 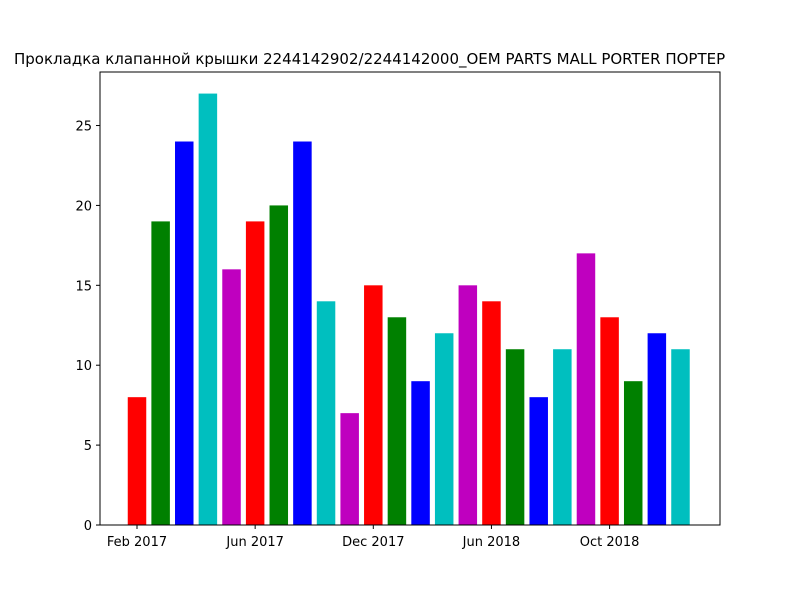 What do you see at coordinates (610, 542) in the screenshot?
I see `x-tick-label: Oct 2018` at bounding box center [610, 542].